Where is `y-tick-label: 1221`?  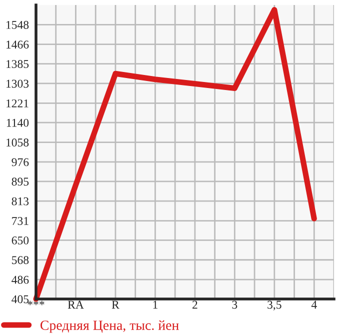 y-tick-label: 1221 is located at coordinates (17, 103).